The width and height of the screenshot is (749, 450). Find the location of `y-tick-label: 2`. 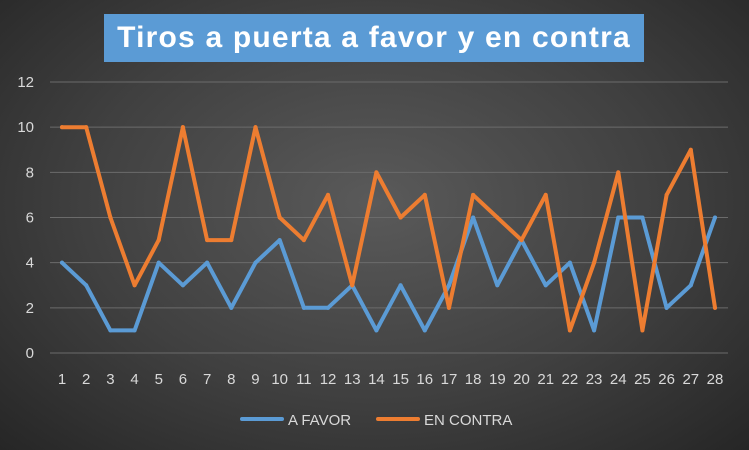

y-tick-label: 2 is located at coordinates (30, 308).